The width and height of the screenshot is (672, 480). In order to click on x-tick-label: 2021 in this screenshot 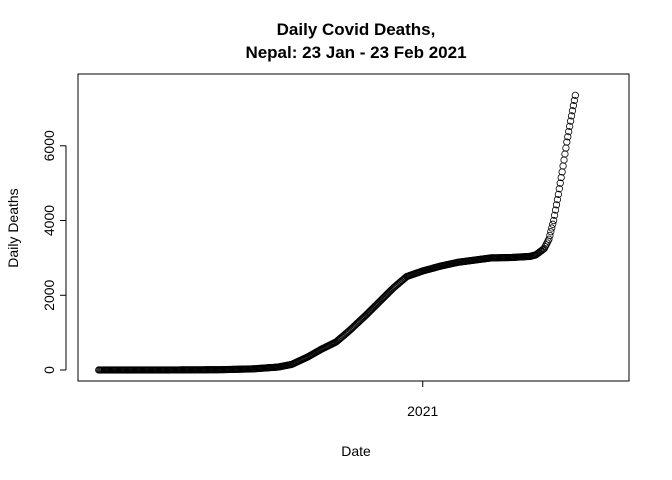, I will do `click(422, 411)`.